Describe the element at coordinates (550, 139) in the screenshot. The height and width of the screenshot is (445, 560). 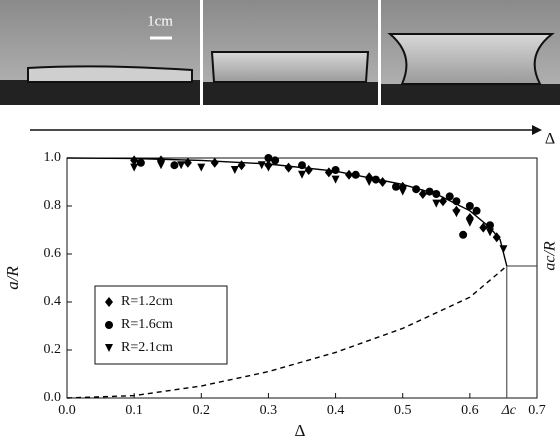
I see `arrow-label: Δ` at that location.